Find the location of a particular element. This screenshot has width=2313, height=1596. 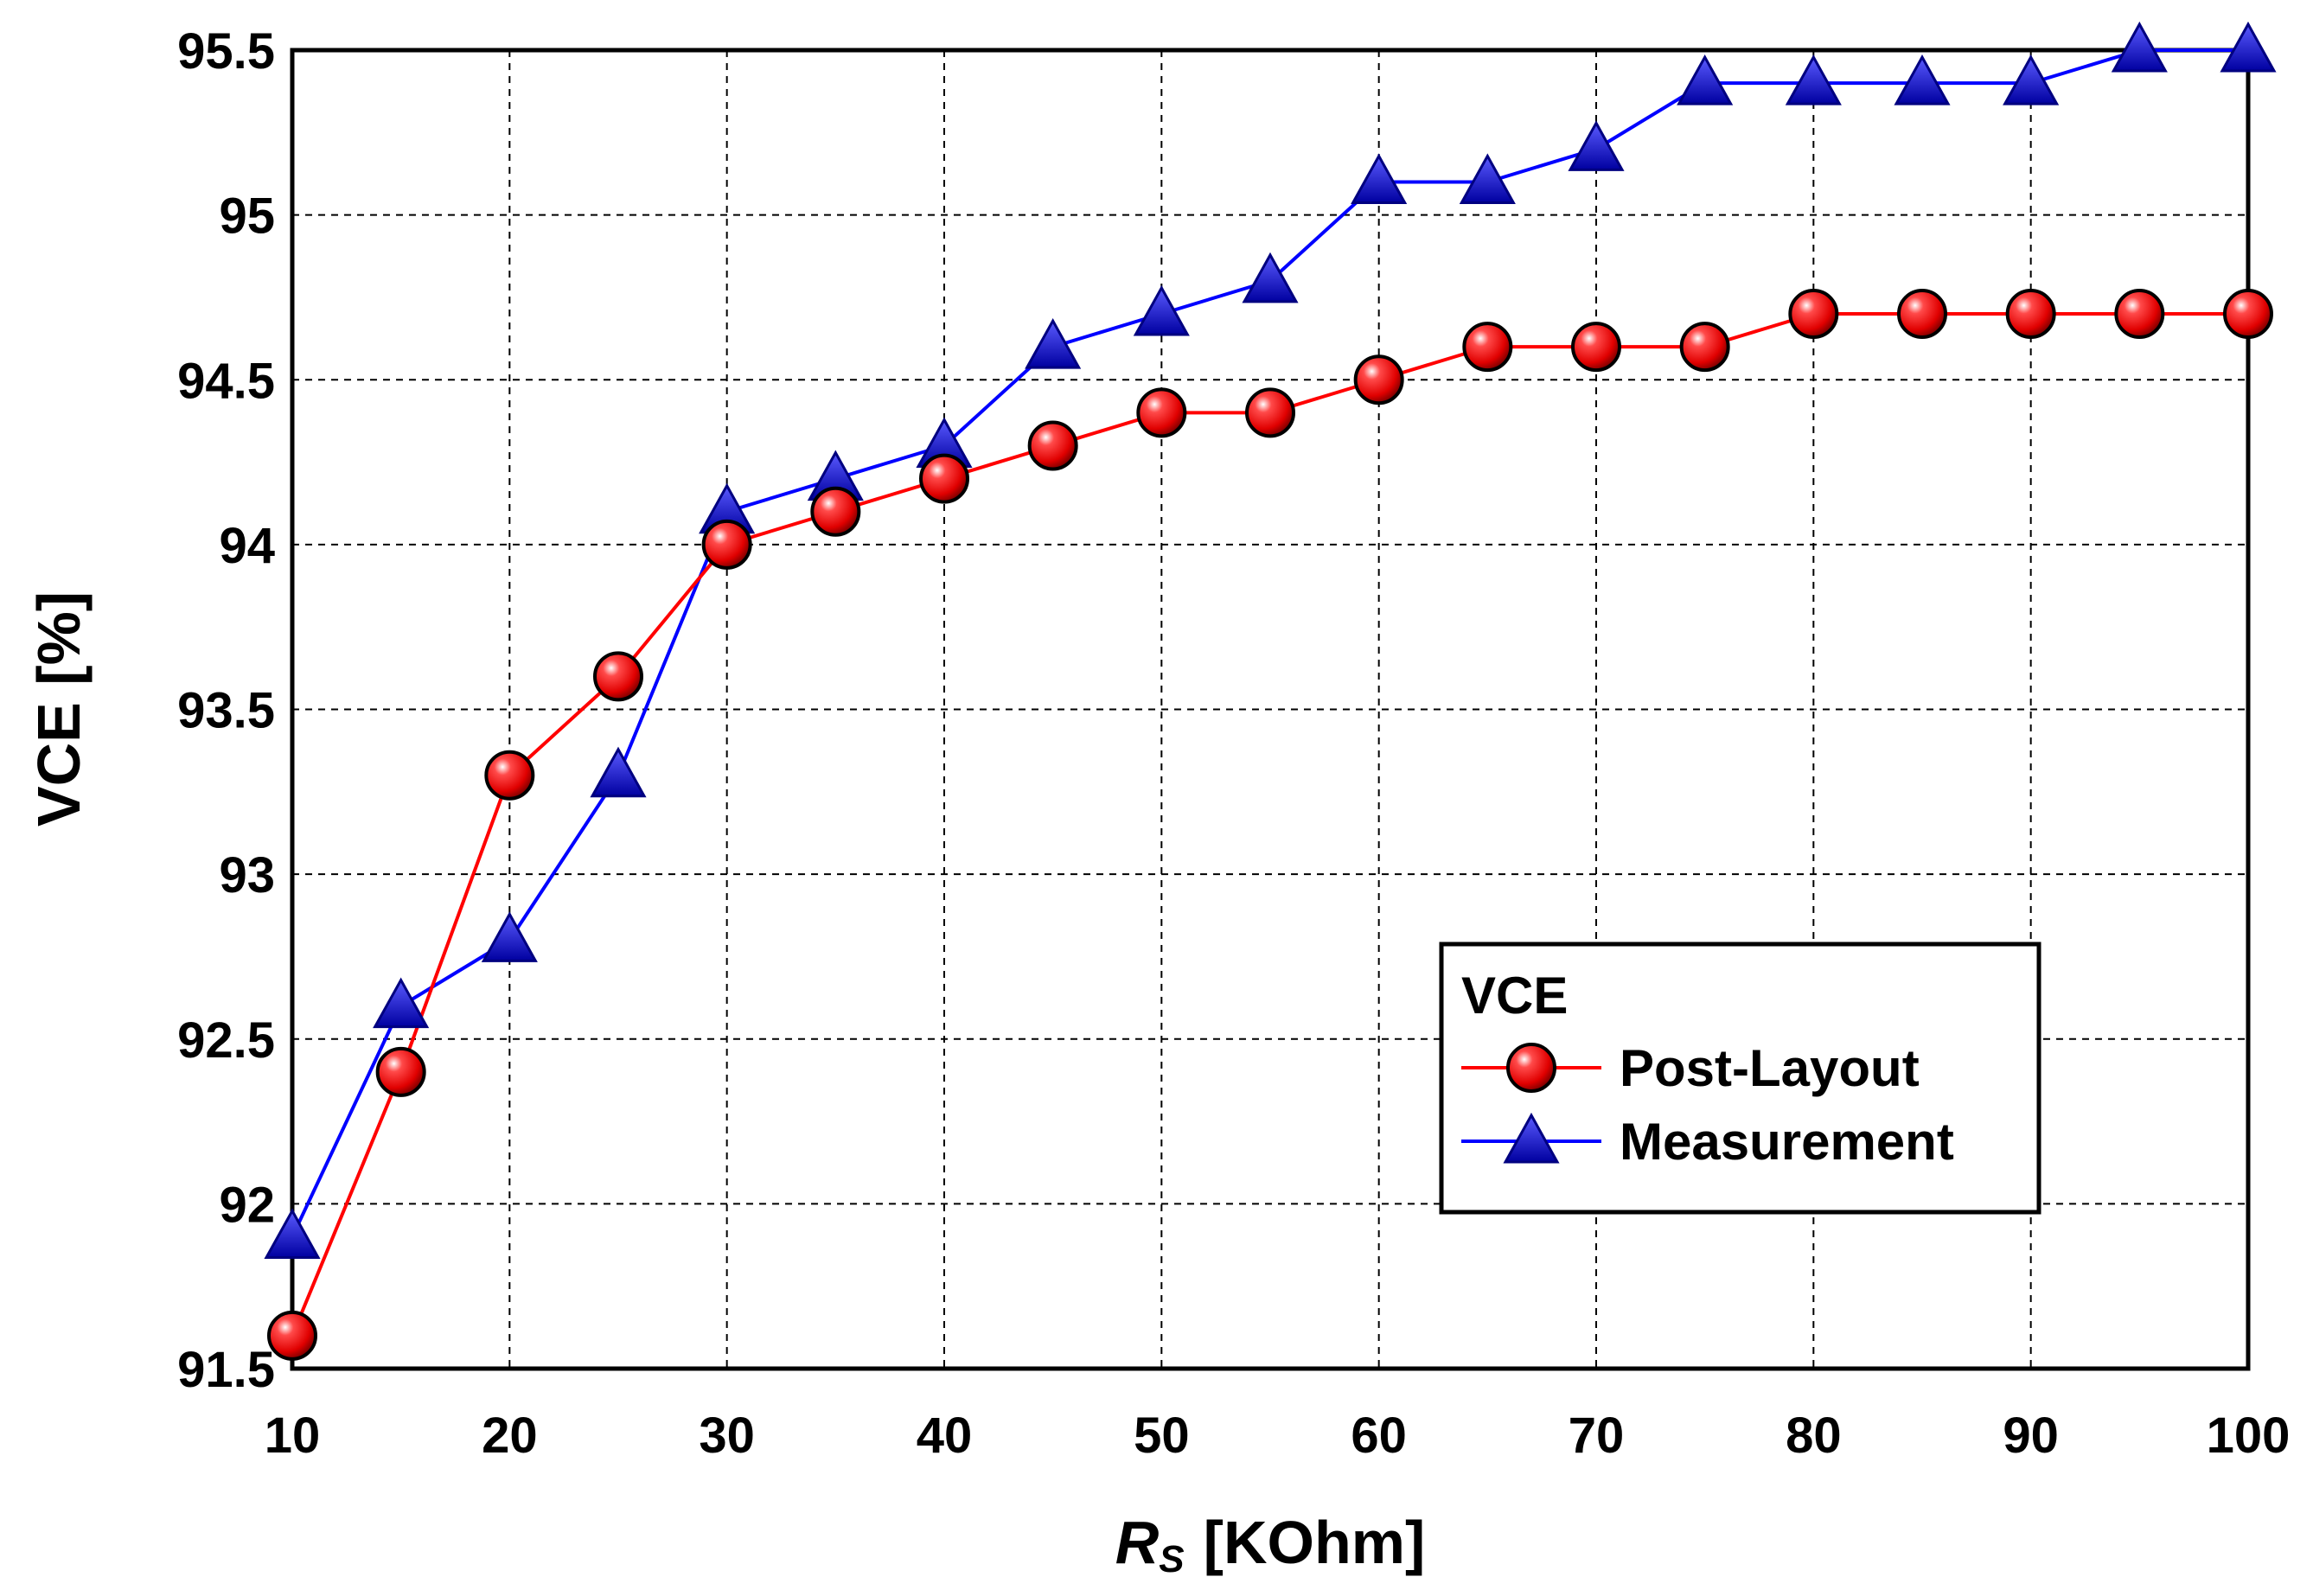

x-tick-label: 20 is located at coordinates (510, 1436).